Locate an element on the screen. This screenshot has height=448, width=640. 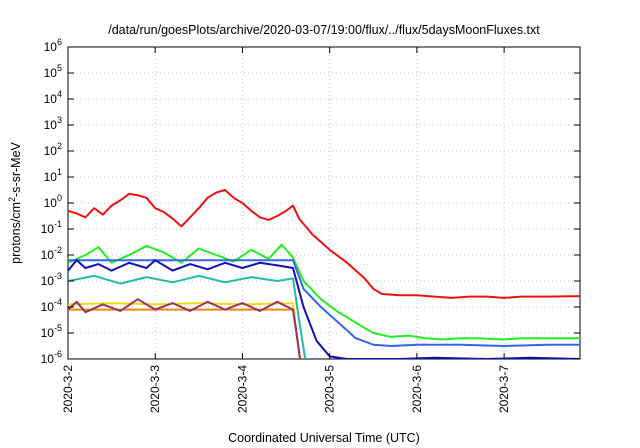
y-tick-label: 10⁻⁶ is located at coordinates (51, 357).